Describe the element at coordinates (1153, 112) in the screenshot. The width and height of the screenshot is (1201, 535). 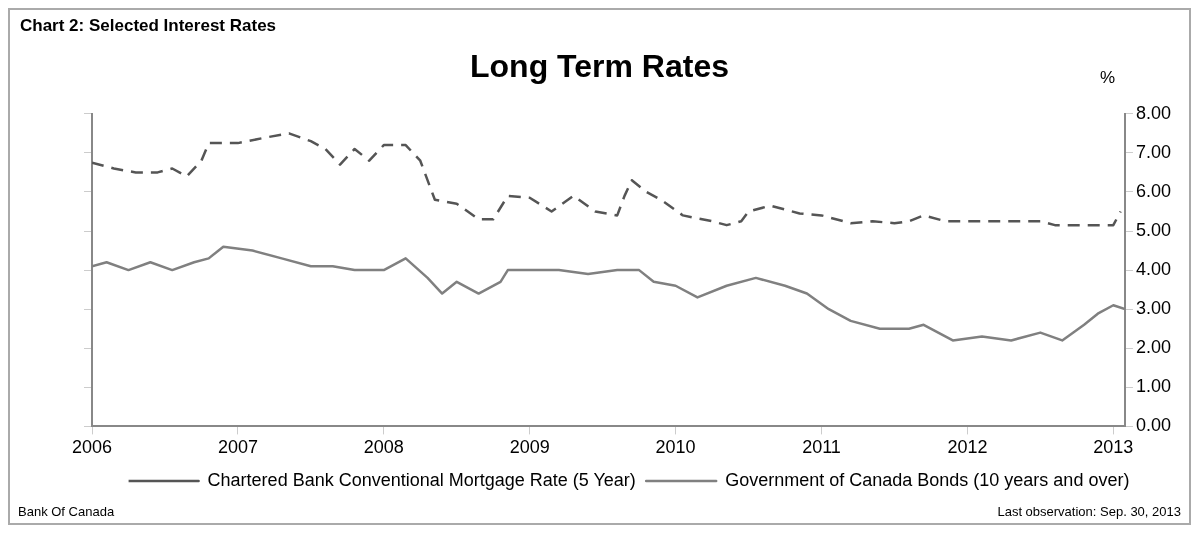
I see `y-tick-label: 8.00` at that location.